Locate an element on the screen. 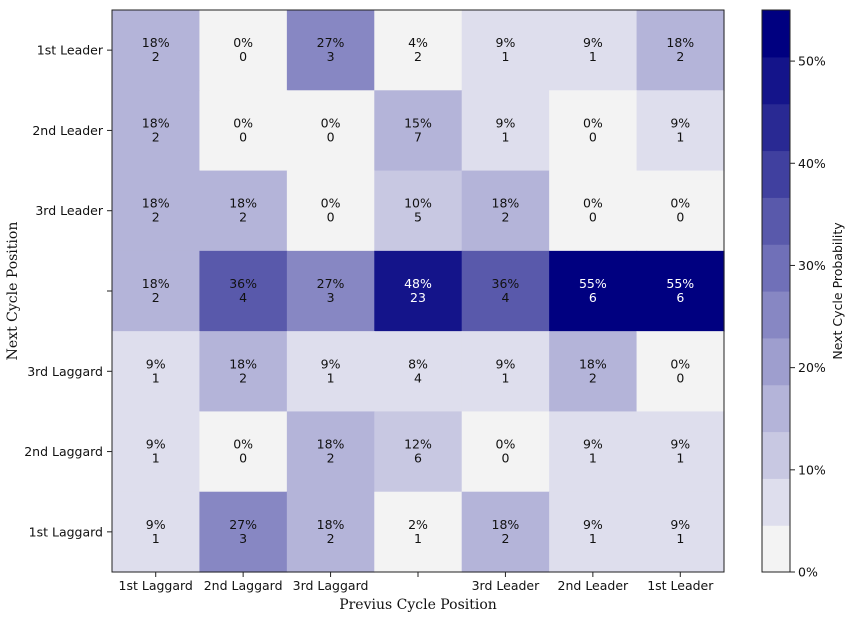 Image resolution: width=852 pixels, height=624 pixels. y-tick-label: 1st Leader is located at coordinates (70, 50).